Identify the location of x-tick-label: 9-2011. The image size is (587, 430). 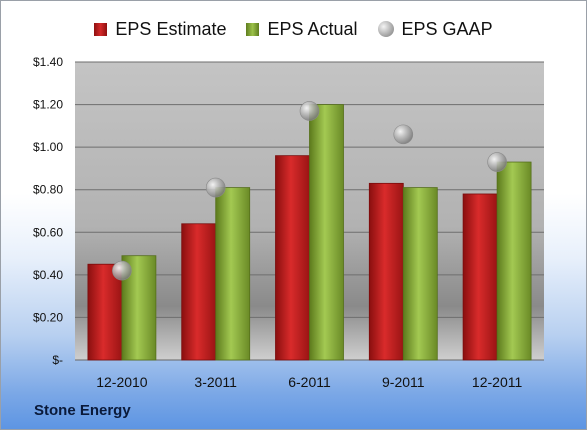
(403, 382).